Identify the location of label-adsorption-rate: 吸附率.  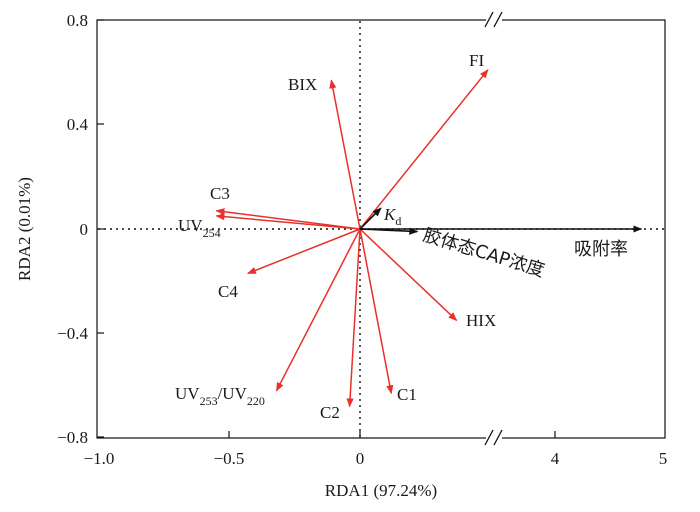
(601, 249).